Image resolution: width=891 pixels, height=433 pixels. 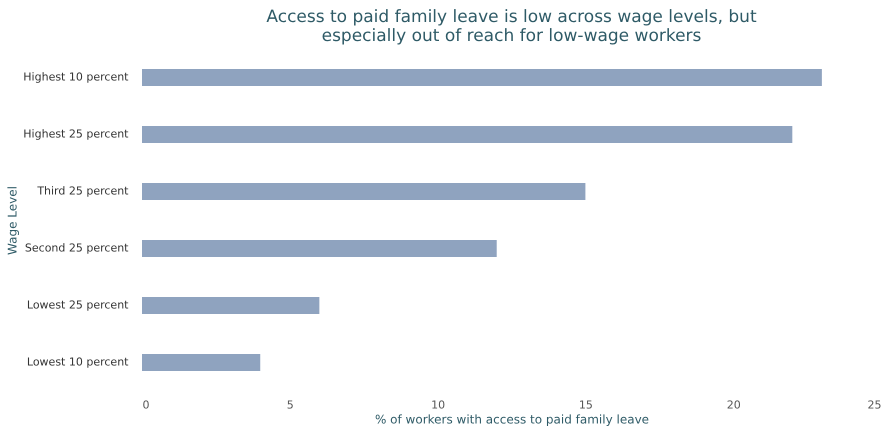 What do you see at coordinates (585, 405) in the screenshot?
I see `x-tick-label: 15` at bounding box center [585, 405].